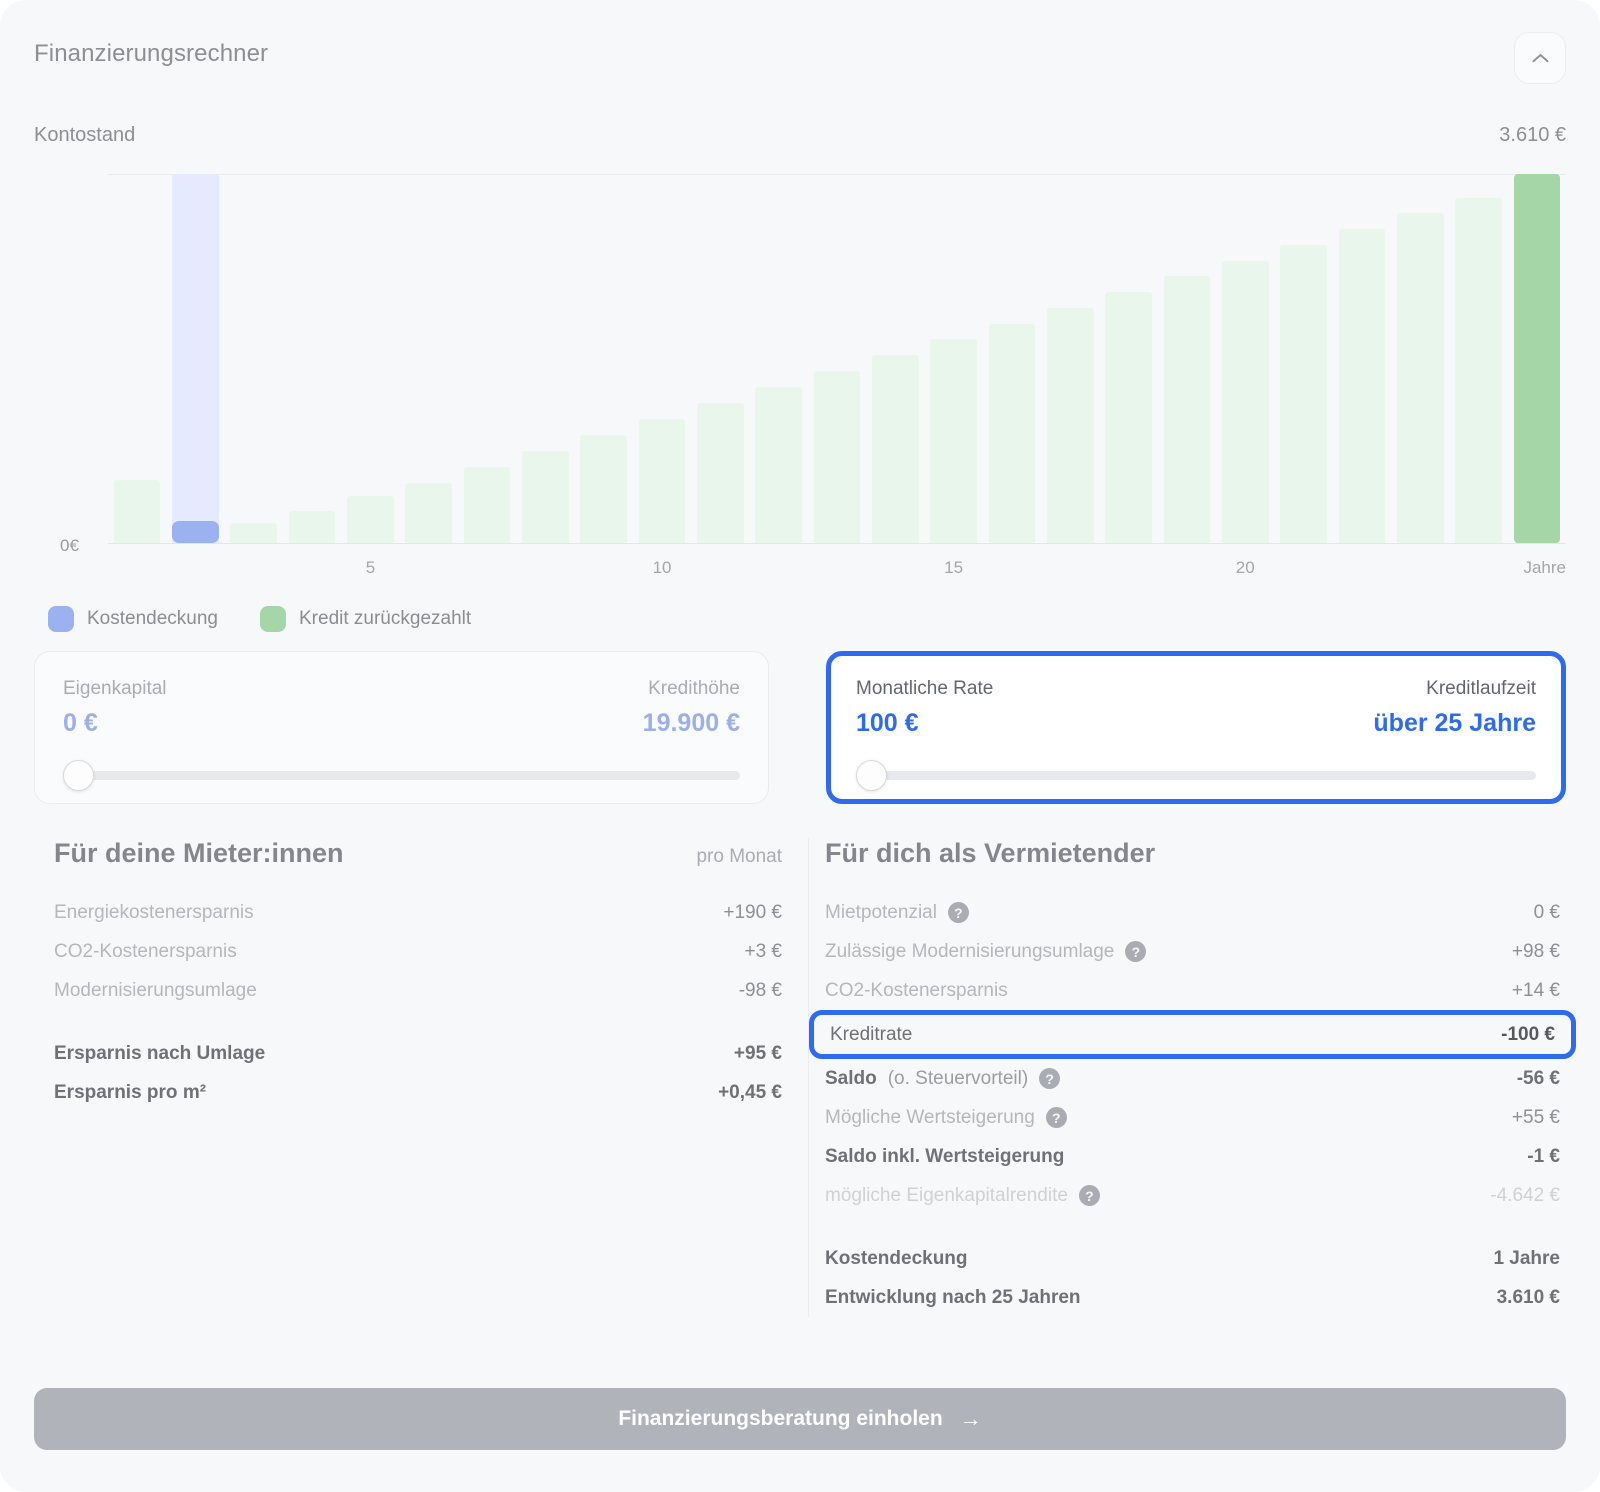 The height and width of the screenshot is (1492, 1600). What do you see at coordinates (69, 545) in the screenshot?
I see `y-axis-zero-label: 0€` at bounding box center [69, 545].